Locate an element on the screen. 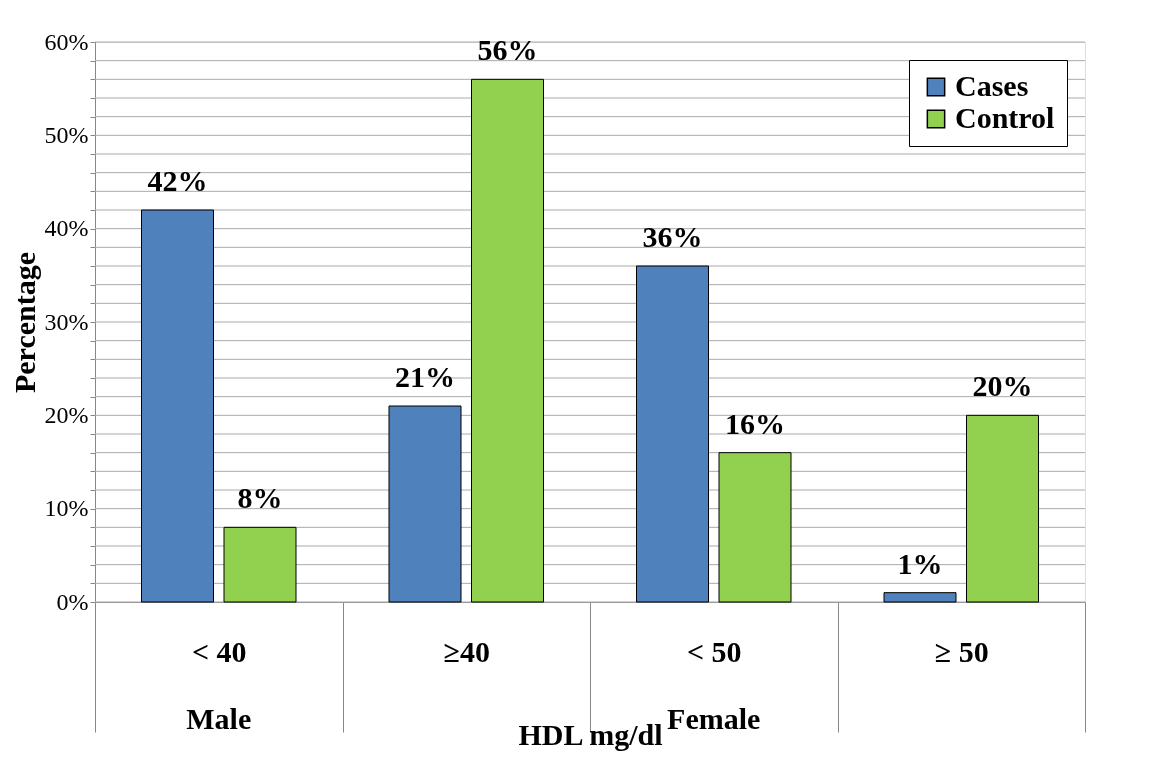 The width and height of the screenshot is (1154, 778). text: Male is located at coordinates (219, 718).